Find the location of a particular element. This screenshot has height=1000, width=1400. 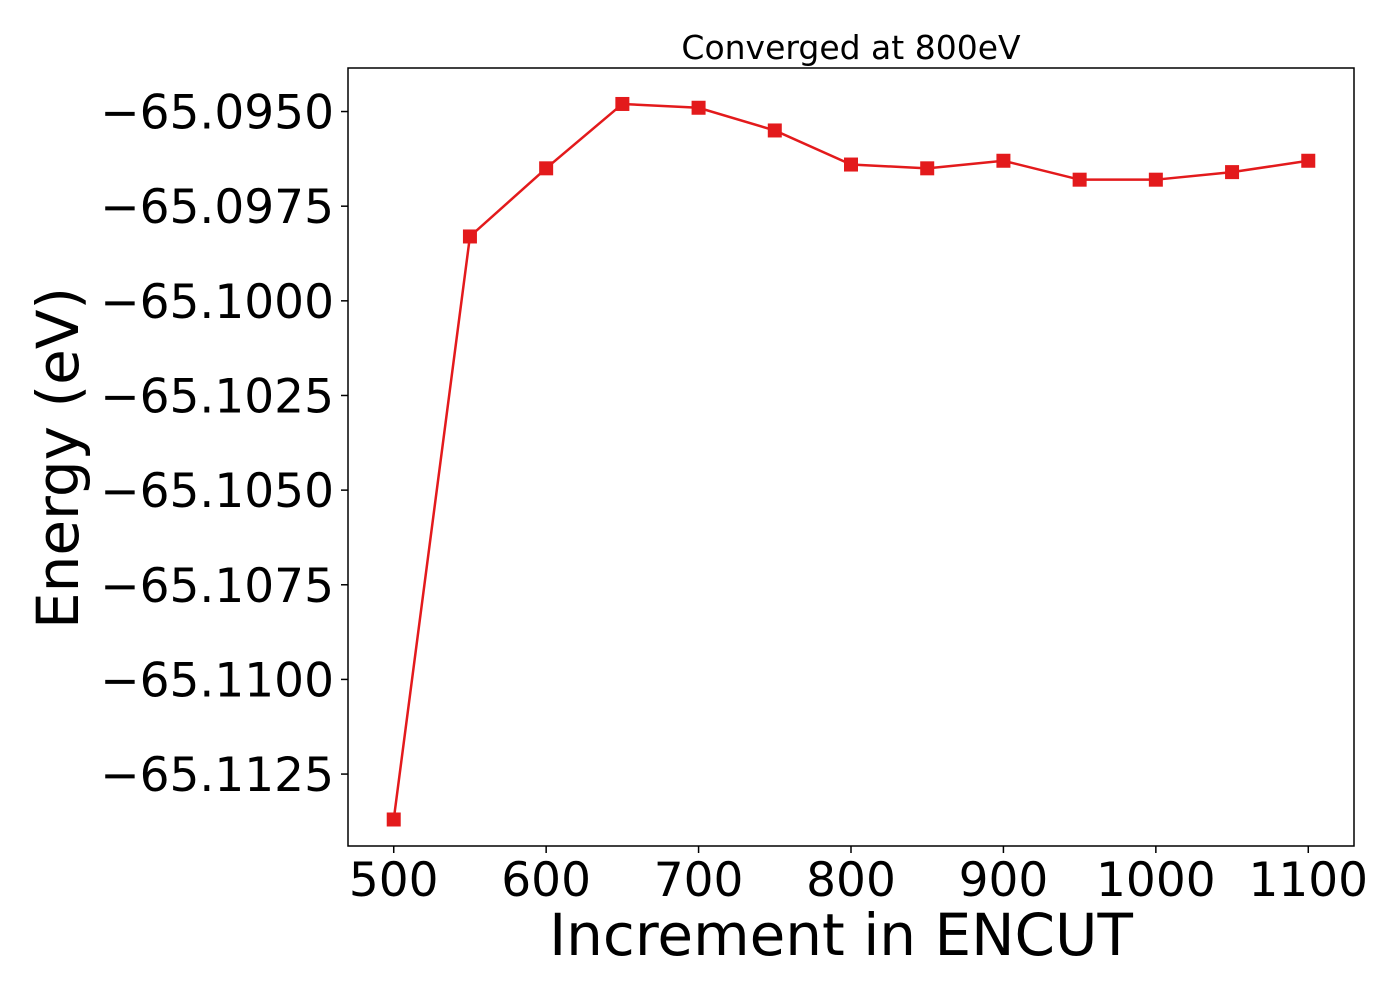

y-tick-label: −65.1000 is located at coordinates (217, 302).